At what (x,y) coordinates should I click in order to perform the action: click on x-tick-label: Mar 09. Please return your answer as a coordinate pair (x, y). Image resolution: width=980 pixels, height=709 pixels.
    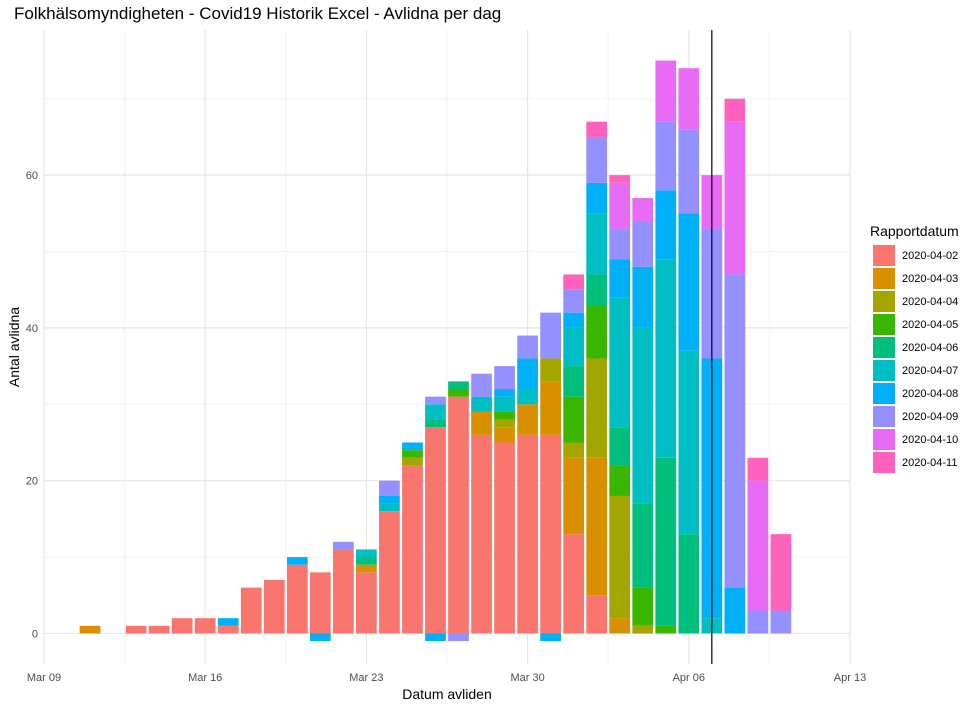
    Looking at the image, I should click on (44, 678).